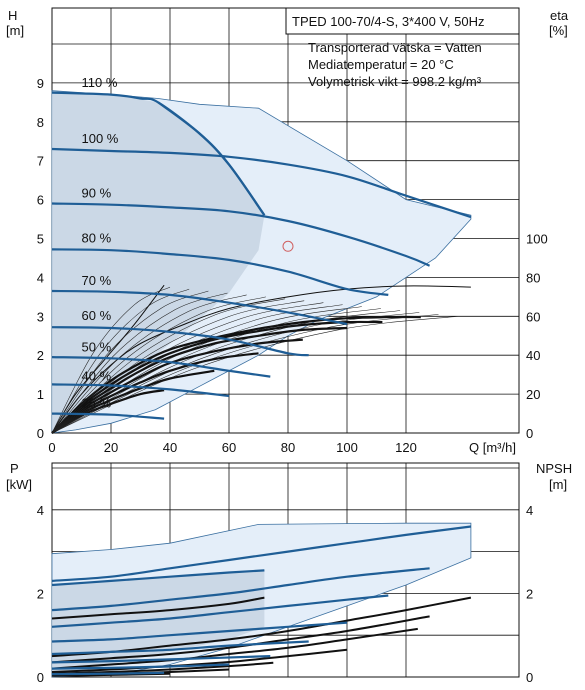 The image size is (585, 690). I want to click on header-box, so click(402, 21).